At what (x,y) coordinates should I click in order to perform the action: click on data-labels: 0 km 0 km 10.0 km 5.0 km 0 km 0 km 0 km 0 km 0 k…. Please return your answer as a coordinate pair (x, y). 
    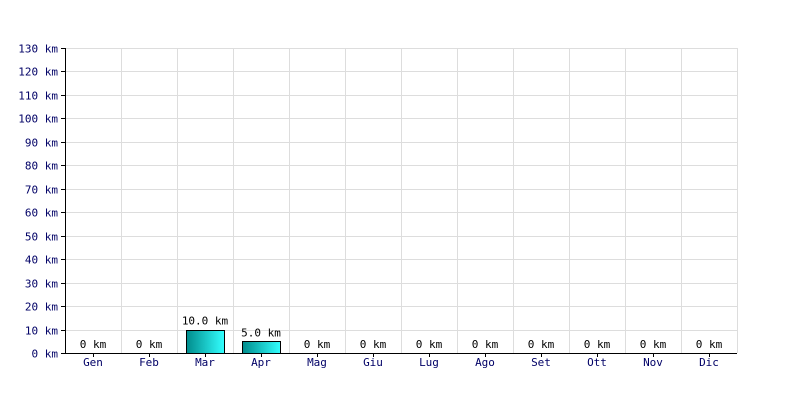
    Looking at the image, I should click on (401, 333).